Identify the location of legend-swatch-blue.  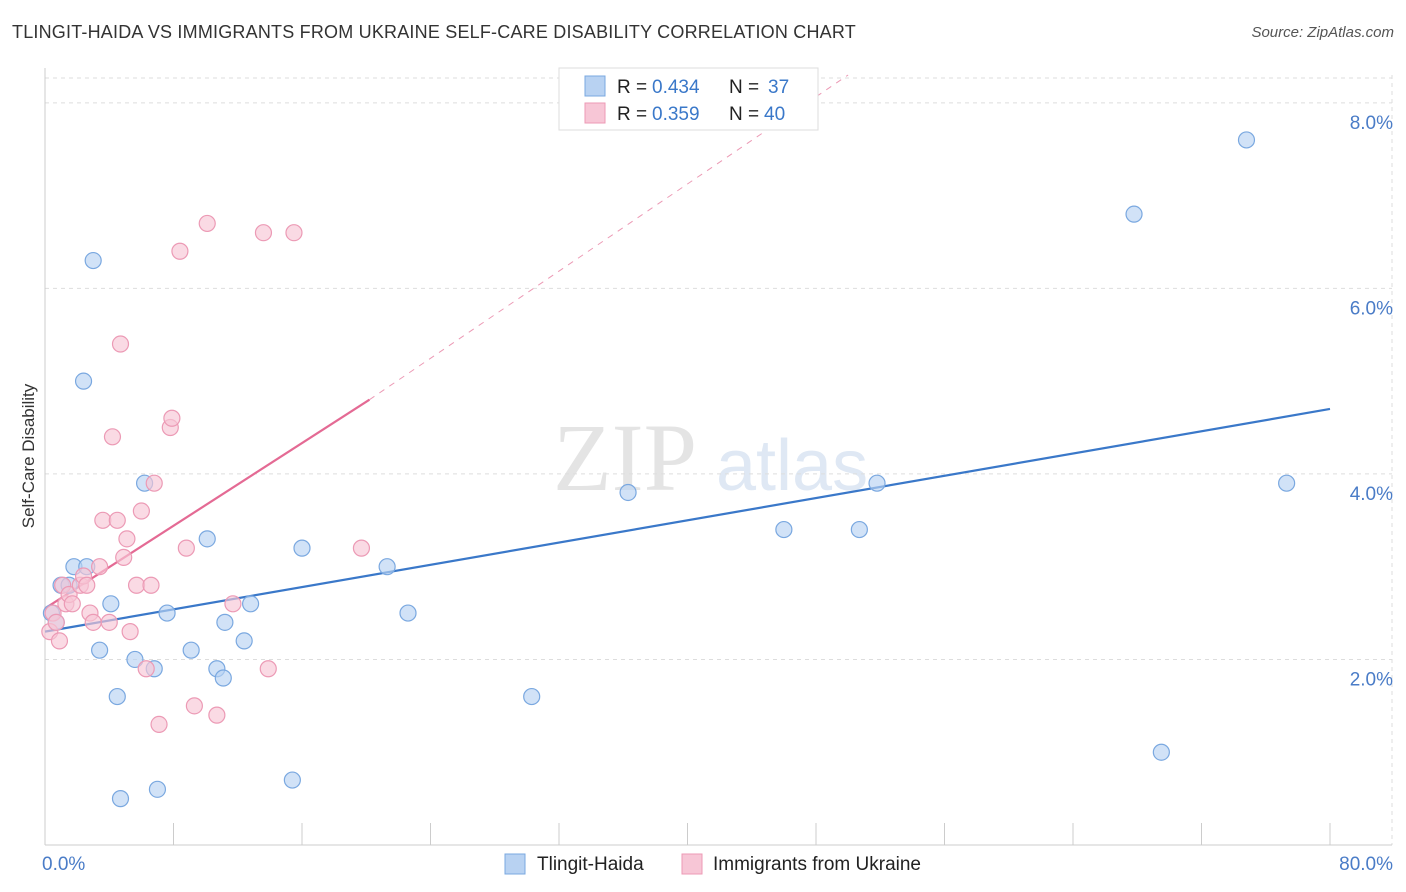
(595, 86).